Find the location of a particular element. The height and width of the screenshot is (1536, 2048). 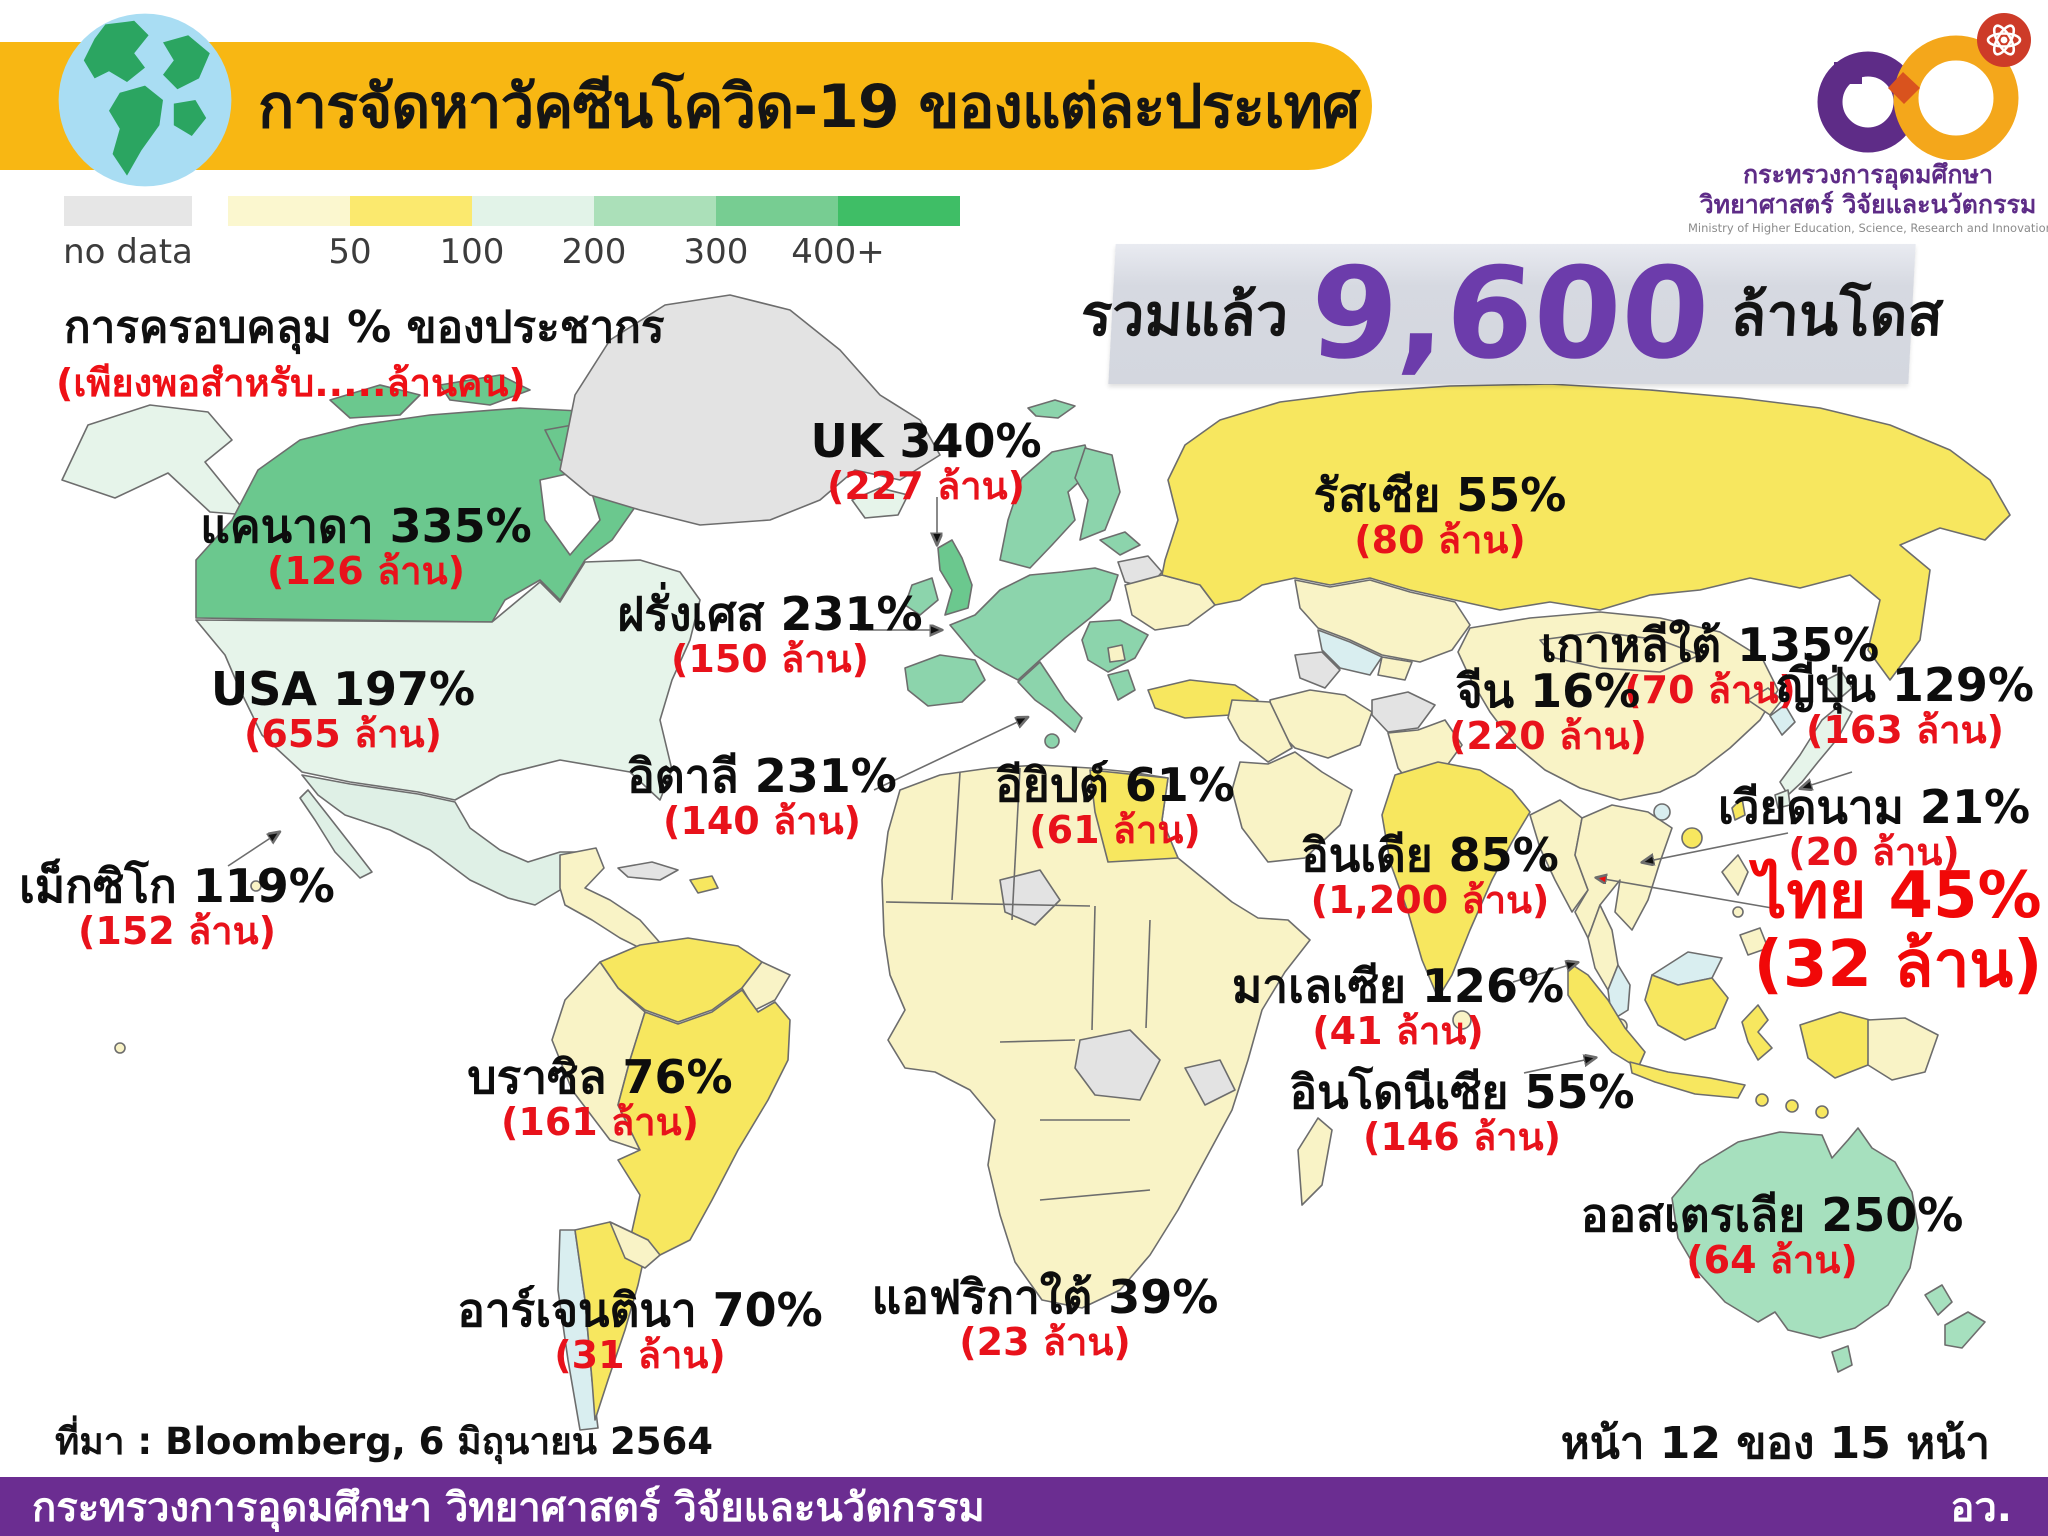

arrow-japan is located at coordinates (1827, 779).